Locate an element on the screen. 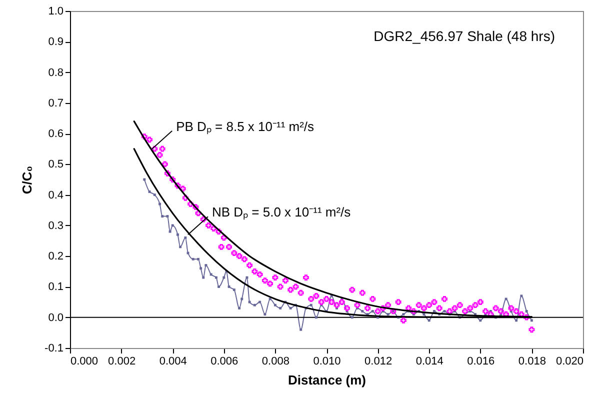 The height and width of the screenshot is (403, 596). y-tick-label: 0.6 is located at coordinates (56, 134).